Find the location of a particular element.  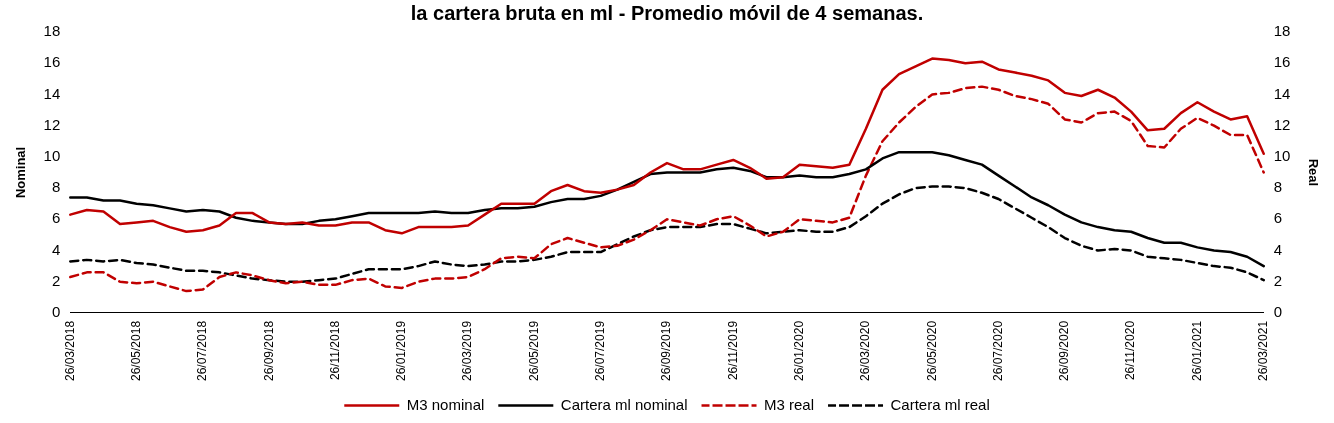

y2-tick-label: 16 is located at coordinates (1282, 62).